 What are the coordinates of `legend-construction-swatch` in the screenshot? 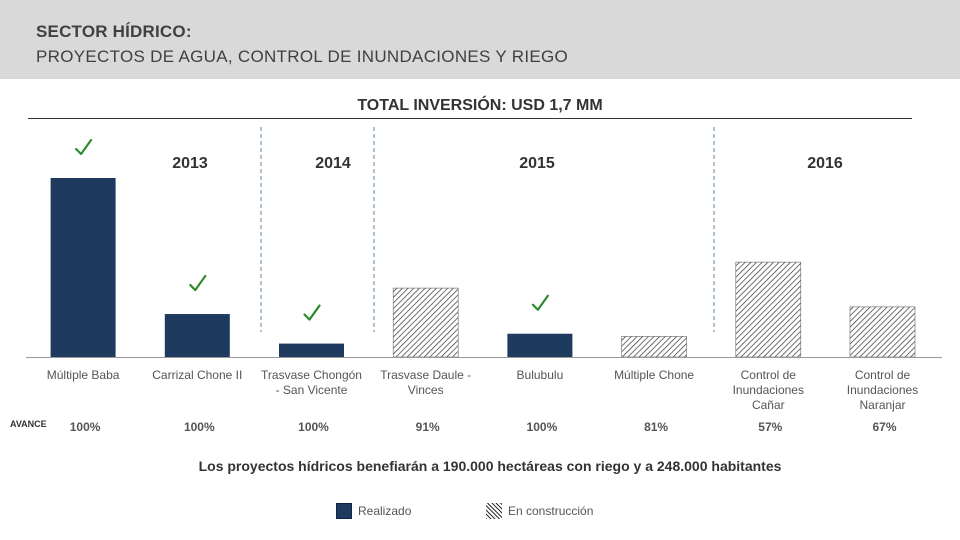 It's located at (494, 511).